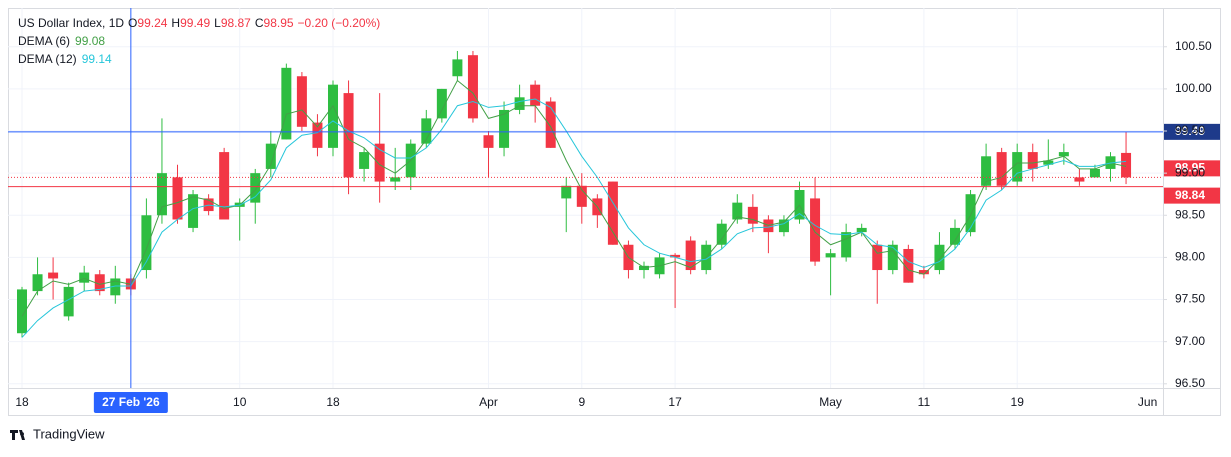 The width and height of the screenshot is (1231, 457). What do you see at coordinates (132, 23) in the screenshot?
I see `ohlc-key: O` at bounding box center [132, 23].